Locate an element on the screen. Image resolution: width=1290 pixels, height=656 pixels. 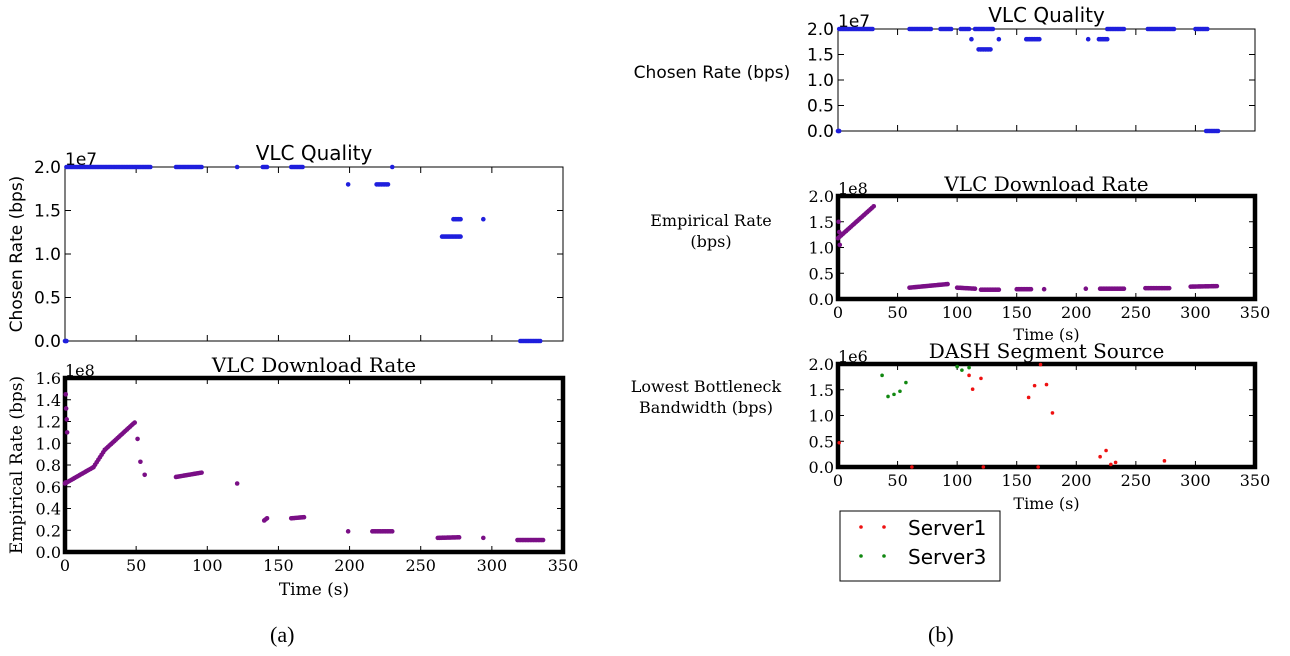
chart-title: VLC Download Rate is located at coordinates (1045, 184).